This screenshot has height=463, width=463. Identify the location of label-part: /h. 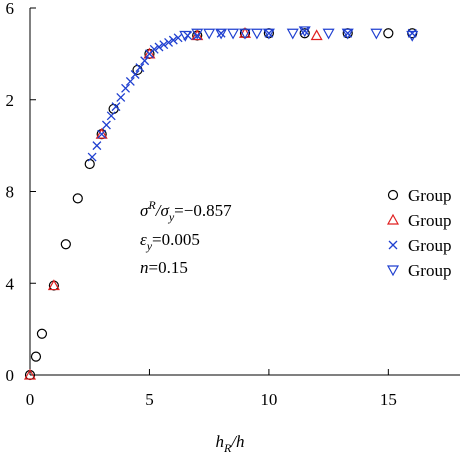
(237, 441).